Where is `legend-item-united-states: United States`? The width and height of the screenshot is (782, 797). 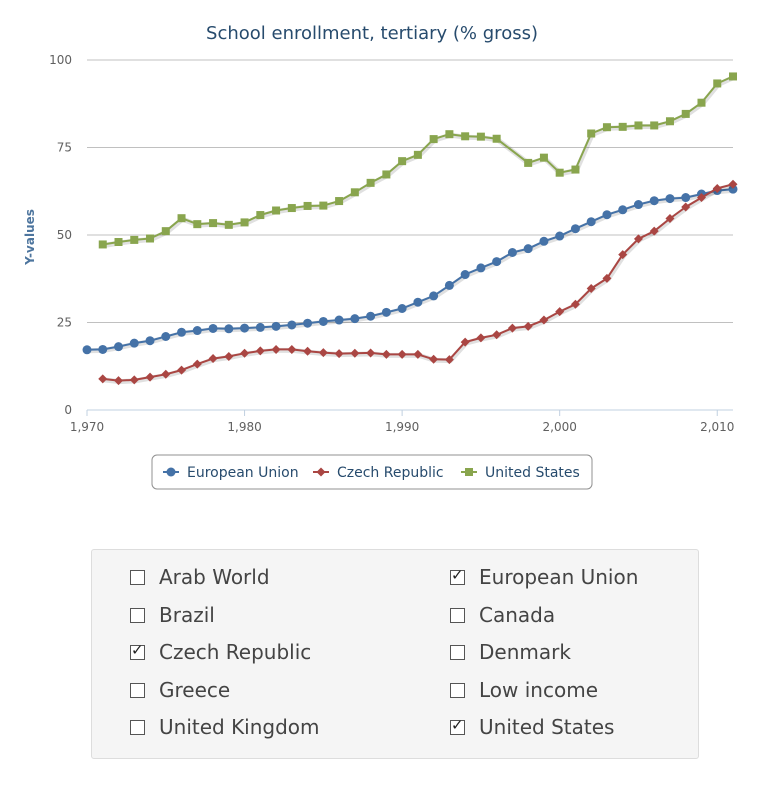
legend-item-united-states: United States is located at coordinates (520, 473).